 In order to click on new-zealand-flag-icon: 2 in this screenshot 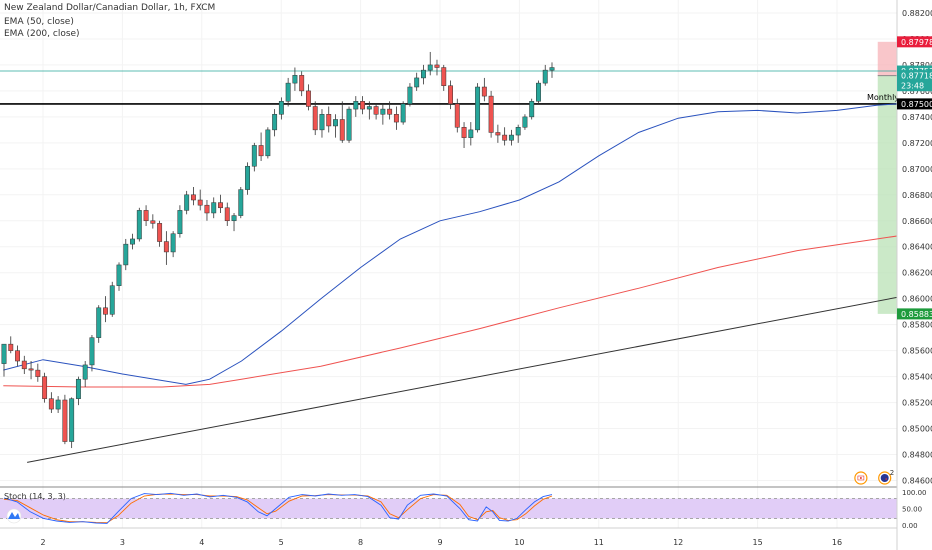, I will do `click(886, 477)`.